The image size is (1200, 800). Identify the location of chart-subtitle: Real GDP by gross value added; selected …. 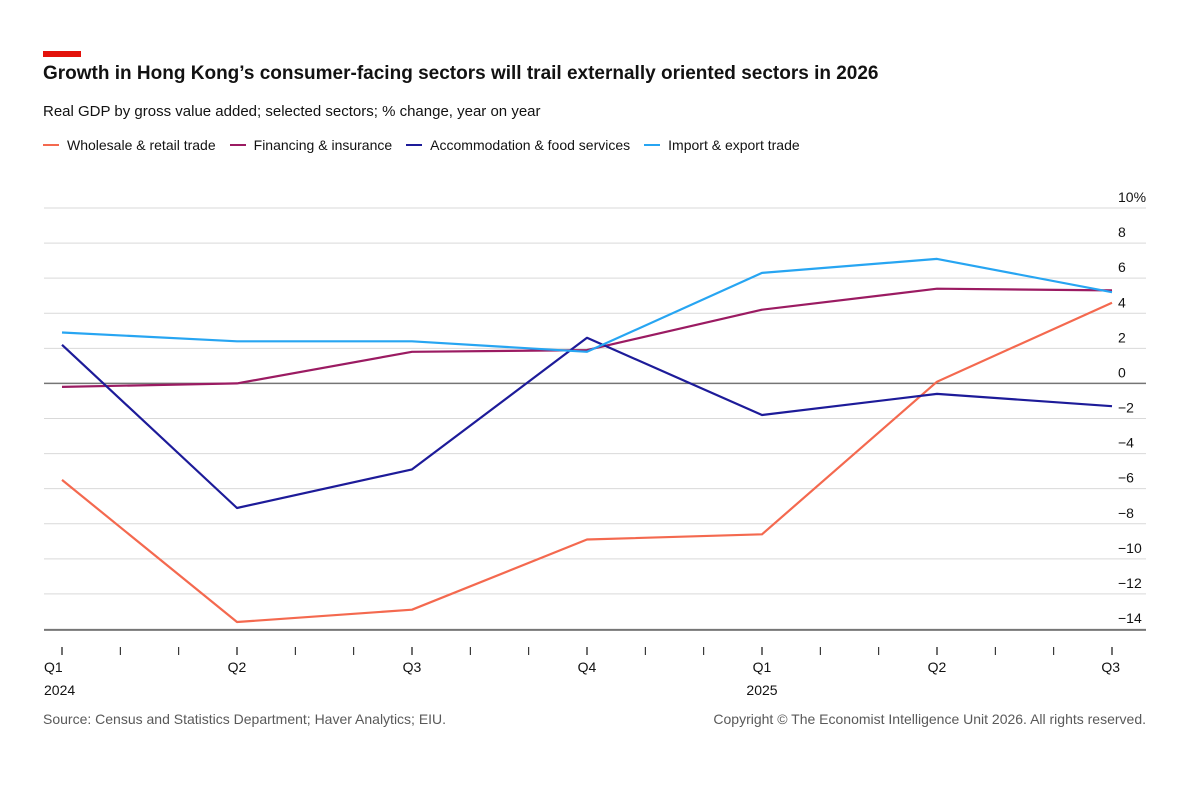
(292, 111).